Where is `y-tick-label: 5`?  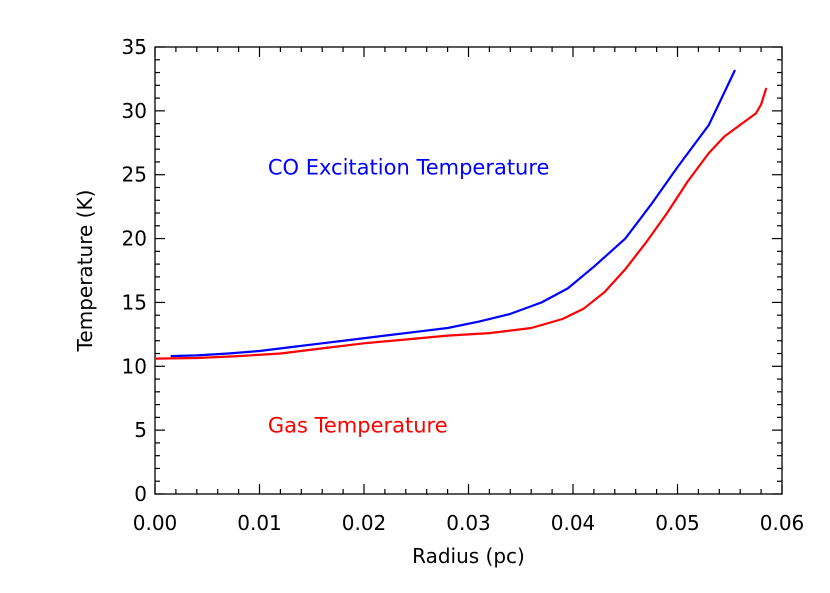 y-tick-label: 5 is located at coordinates (140, 430).